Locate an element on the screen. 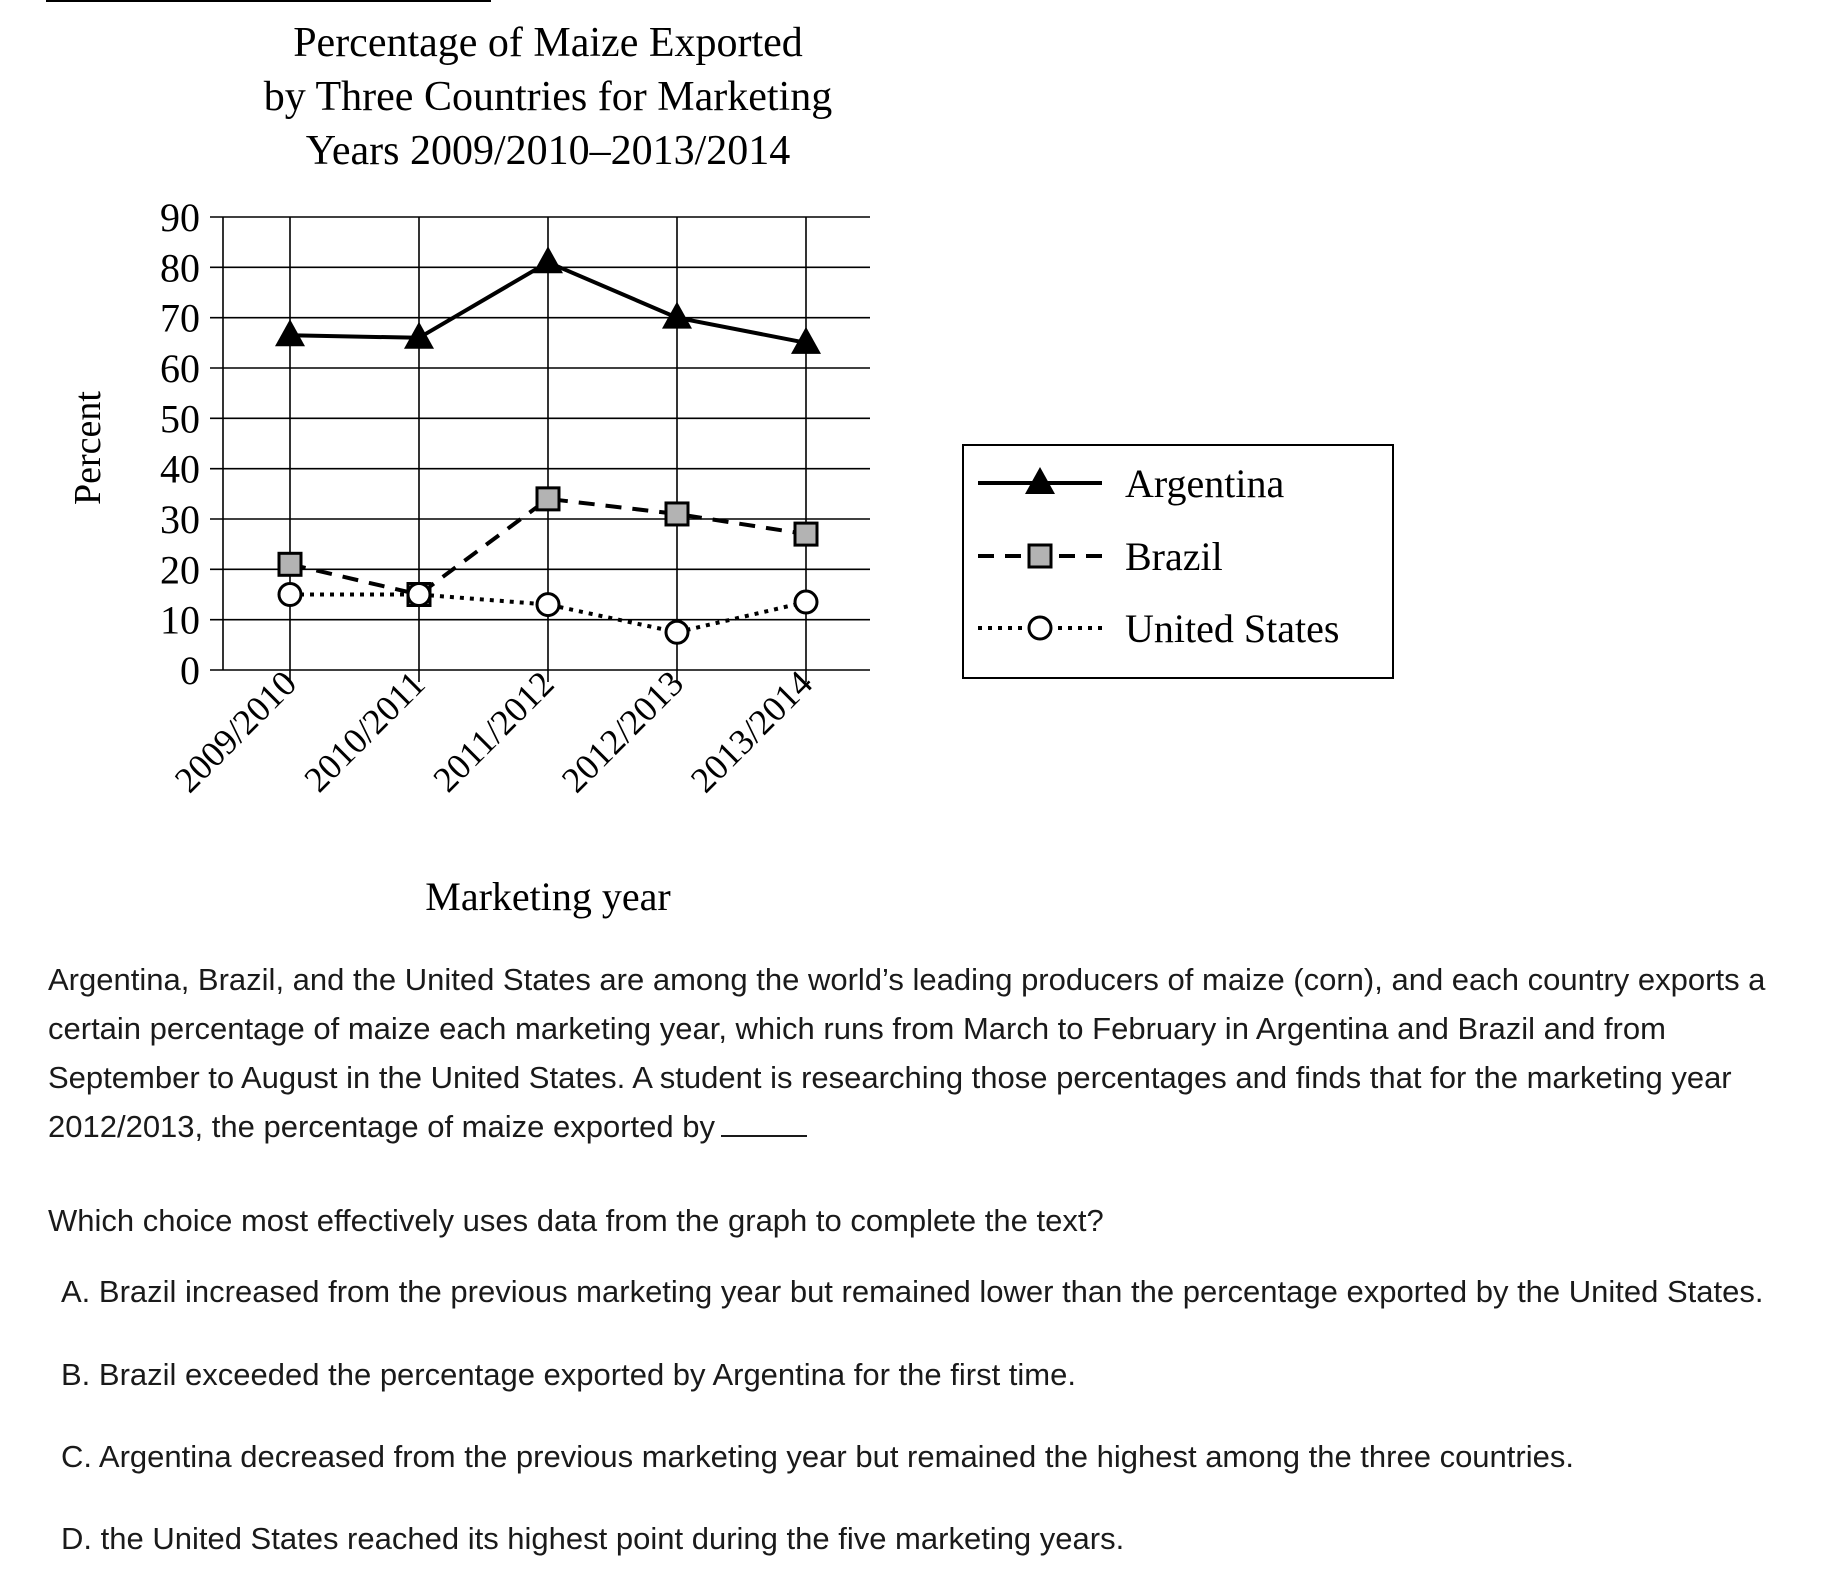 This screenshot has height=1582, width=1836. legend-marker-brazil is located at coordinates (1040, 556).